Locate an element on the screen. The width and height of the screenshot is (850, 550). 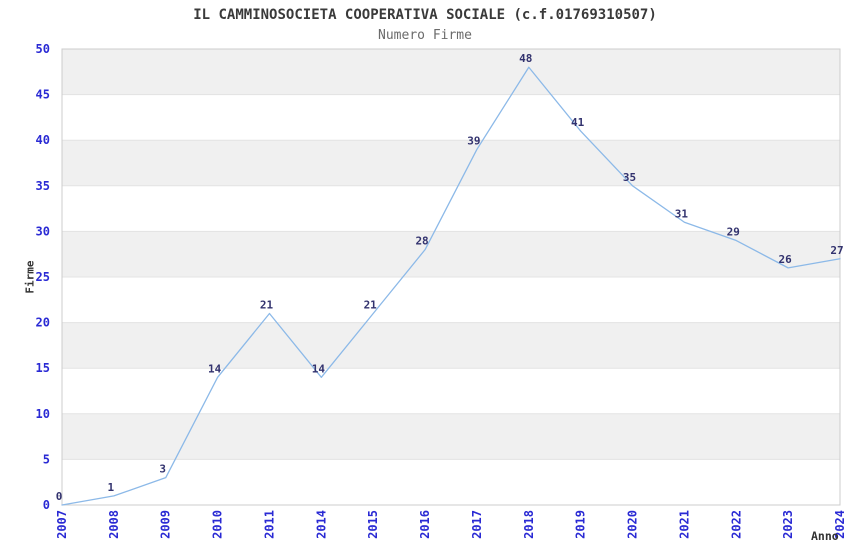
data-point-label: 29 is located at coordinates (733, 232).